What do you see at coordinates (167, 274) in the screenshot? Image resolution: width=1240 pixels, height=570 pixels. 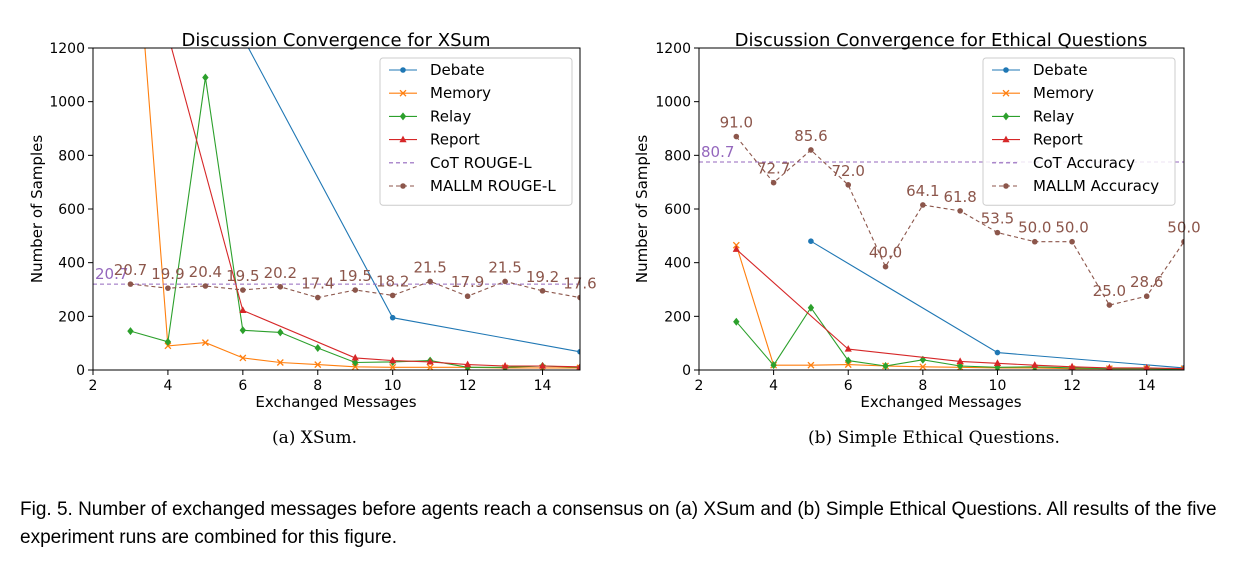 I see `mallm-rouge-l-value-label: 19.9` at bounding box center [167, 274].